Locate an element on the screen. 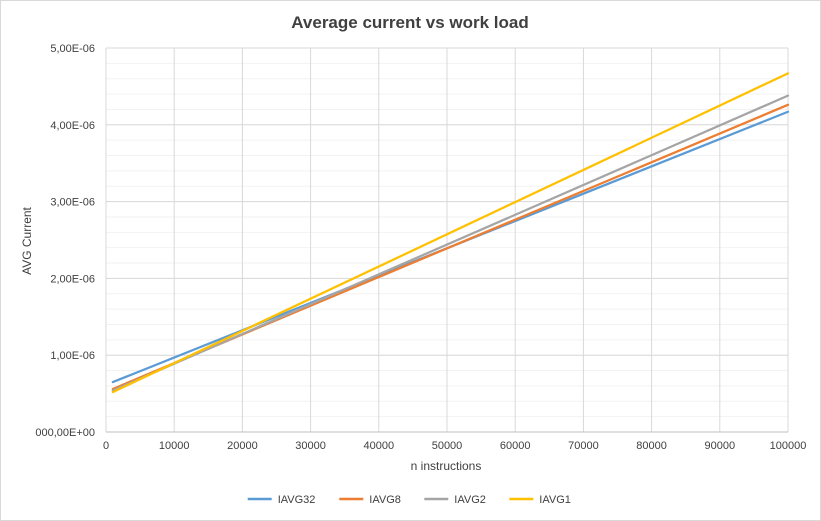 Image resolution: width=821 pixels, height=521 pixels. legend-label-iavg1: IAVG1 is located at coordinates (555, 500).